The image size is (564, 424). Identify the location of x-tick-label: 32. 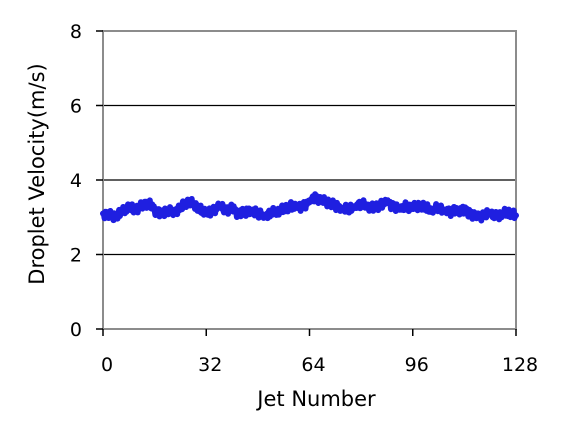
(210, 365).